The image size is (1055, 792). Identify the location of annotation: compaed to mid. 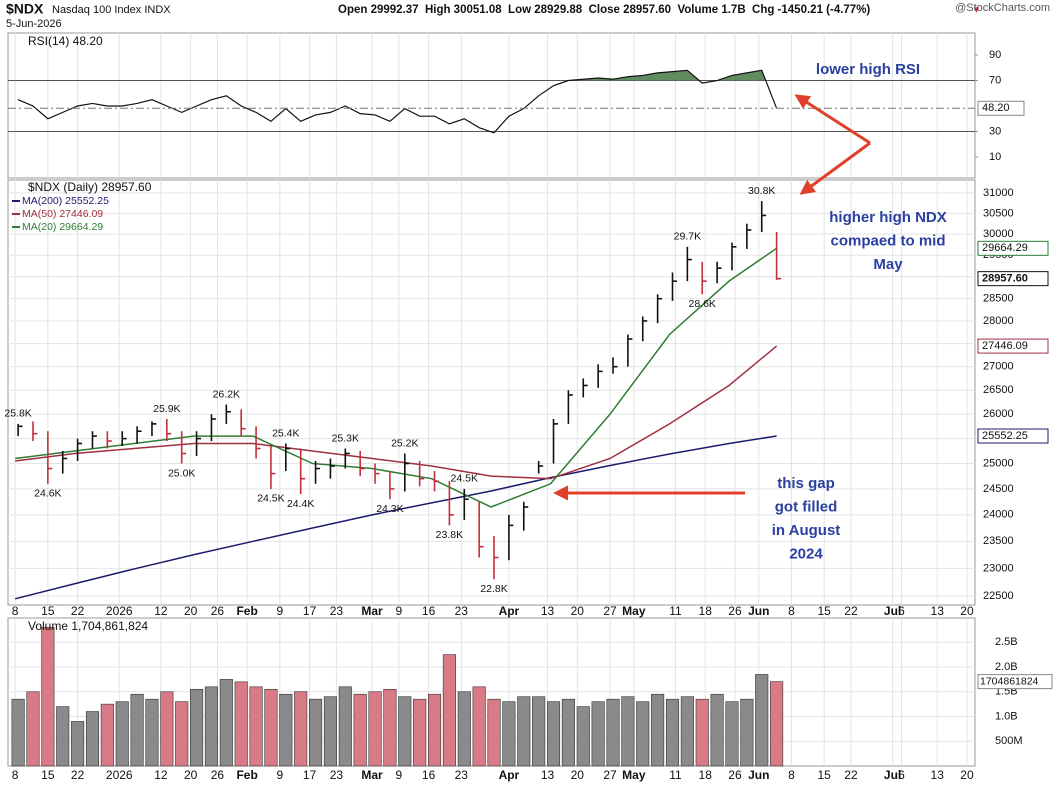
(887, 240).